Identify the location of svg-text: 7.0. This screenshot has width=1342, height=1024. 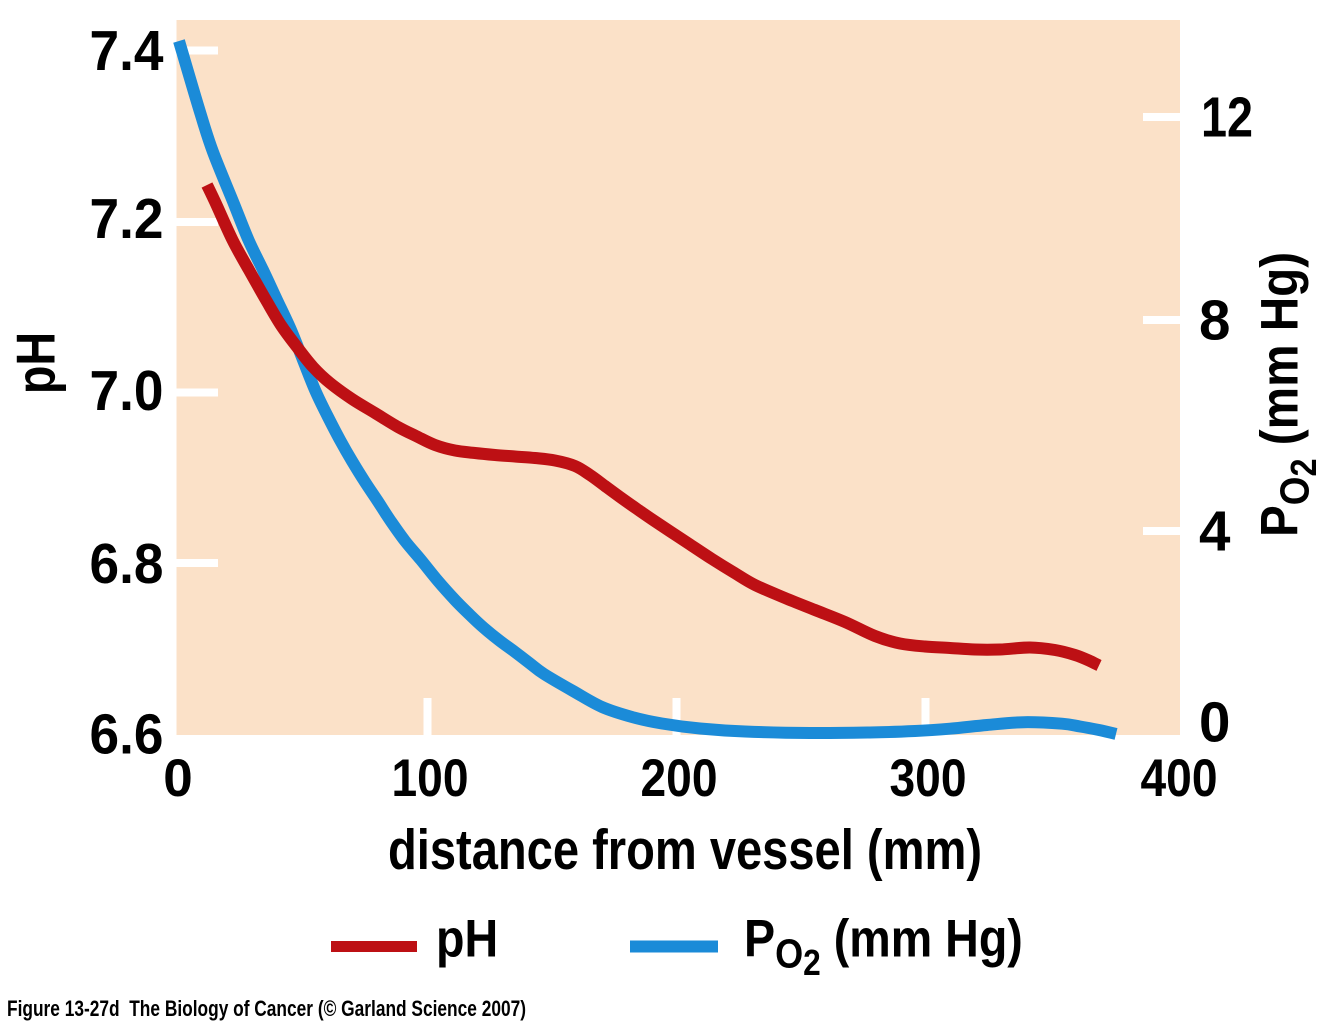
(127, 390).